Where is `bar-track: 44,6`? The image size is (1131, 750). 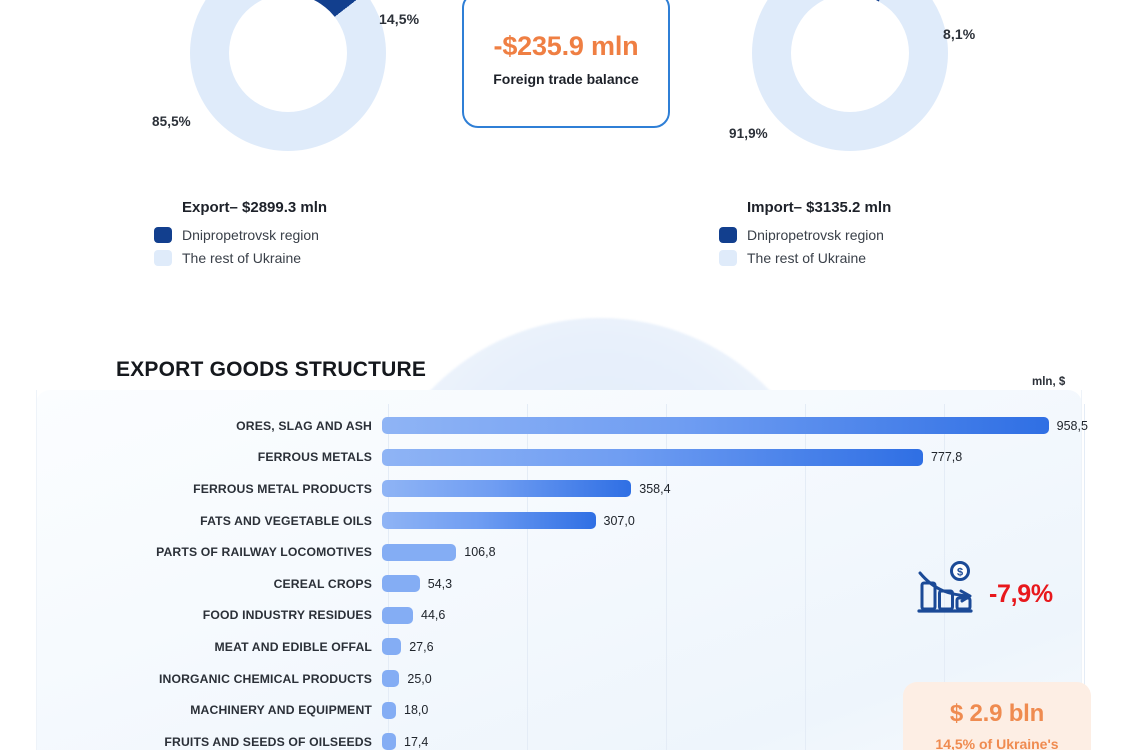
bar-track: 44,6 is located at coordinates (414, 615).